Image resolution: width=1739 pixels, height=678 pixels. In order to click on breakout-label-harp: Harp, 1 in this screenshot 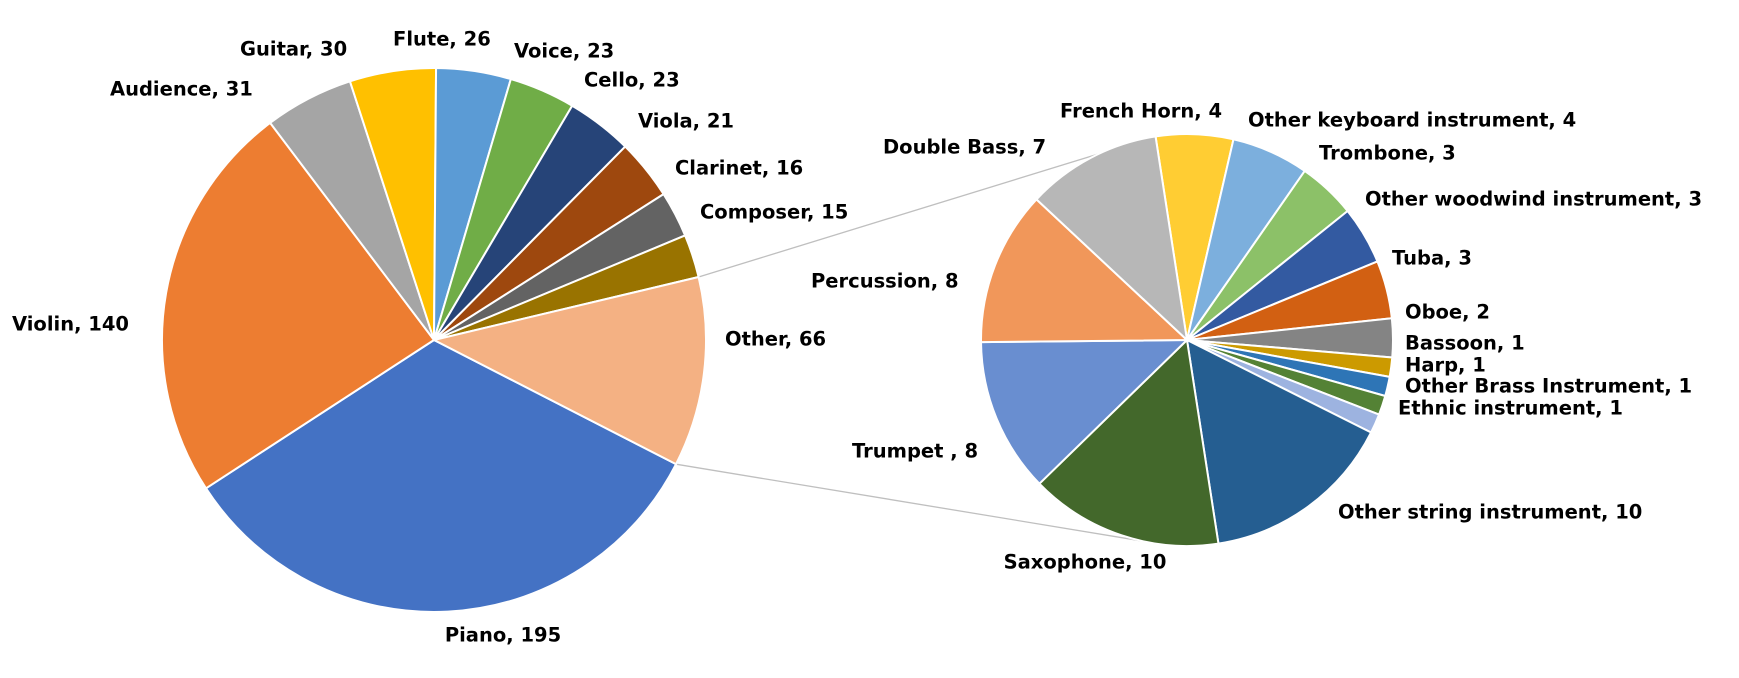, I will do `click(1445, 365)`.